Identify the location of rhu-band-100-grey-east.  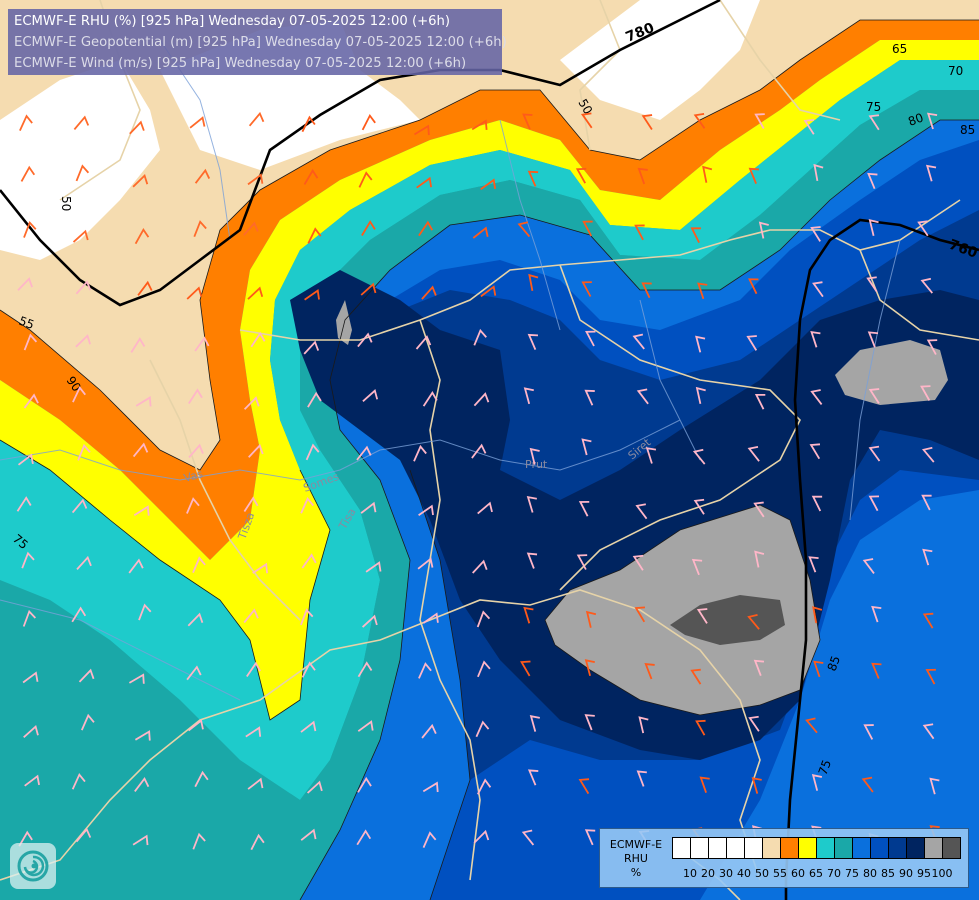
(891, 372).